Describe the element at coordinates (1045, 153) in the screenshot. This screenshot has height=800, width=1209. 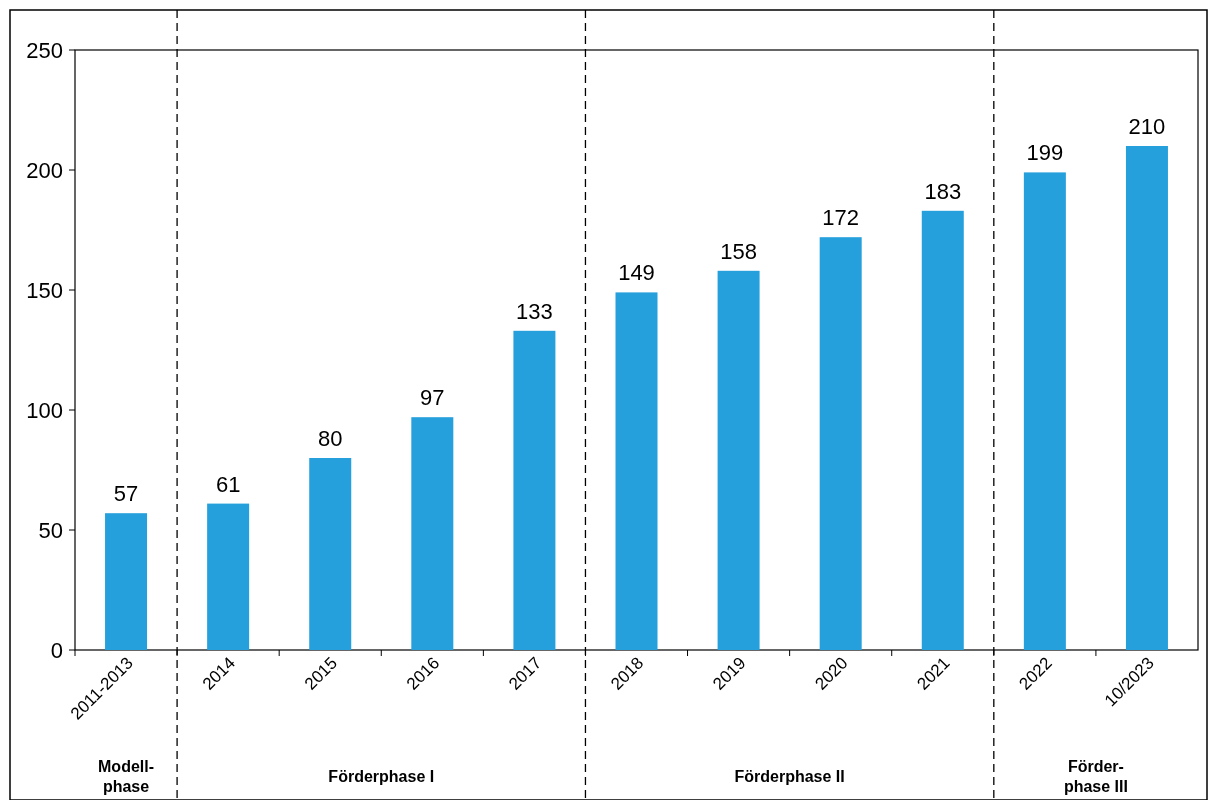
I see `data-label: 199` at that location.